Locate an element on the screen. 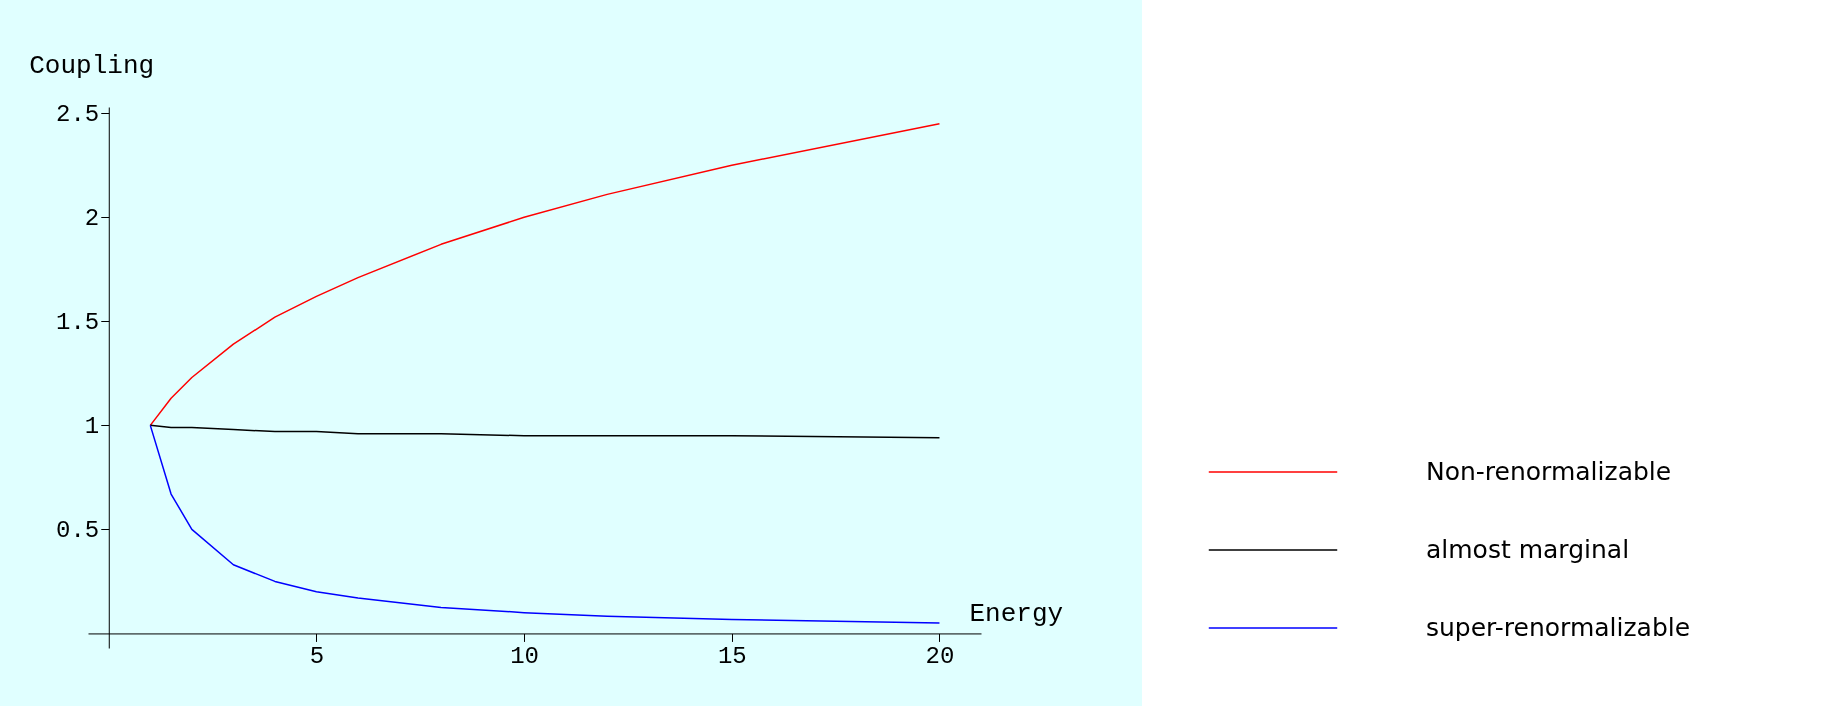  y-tick-label: 1.5 is located at coordinates (78, 322).